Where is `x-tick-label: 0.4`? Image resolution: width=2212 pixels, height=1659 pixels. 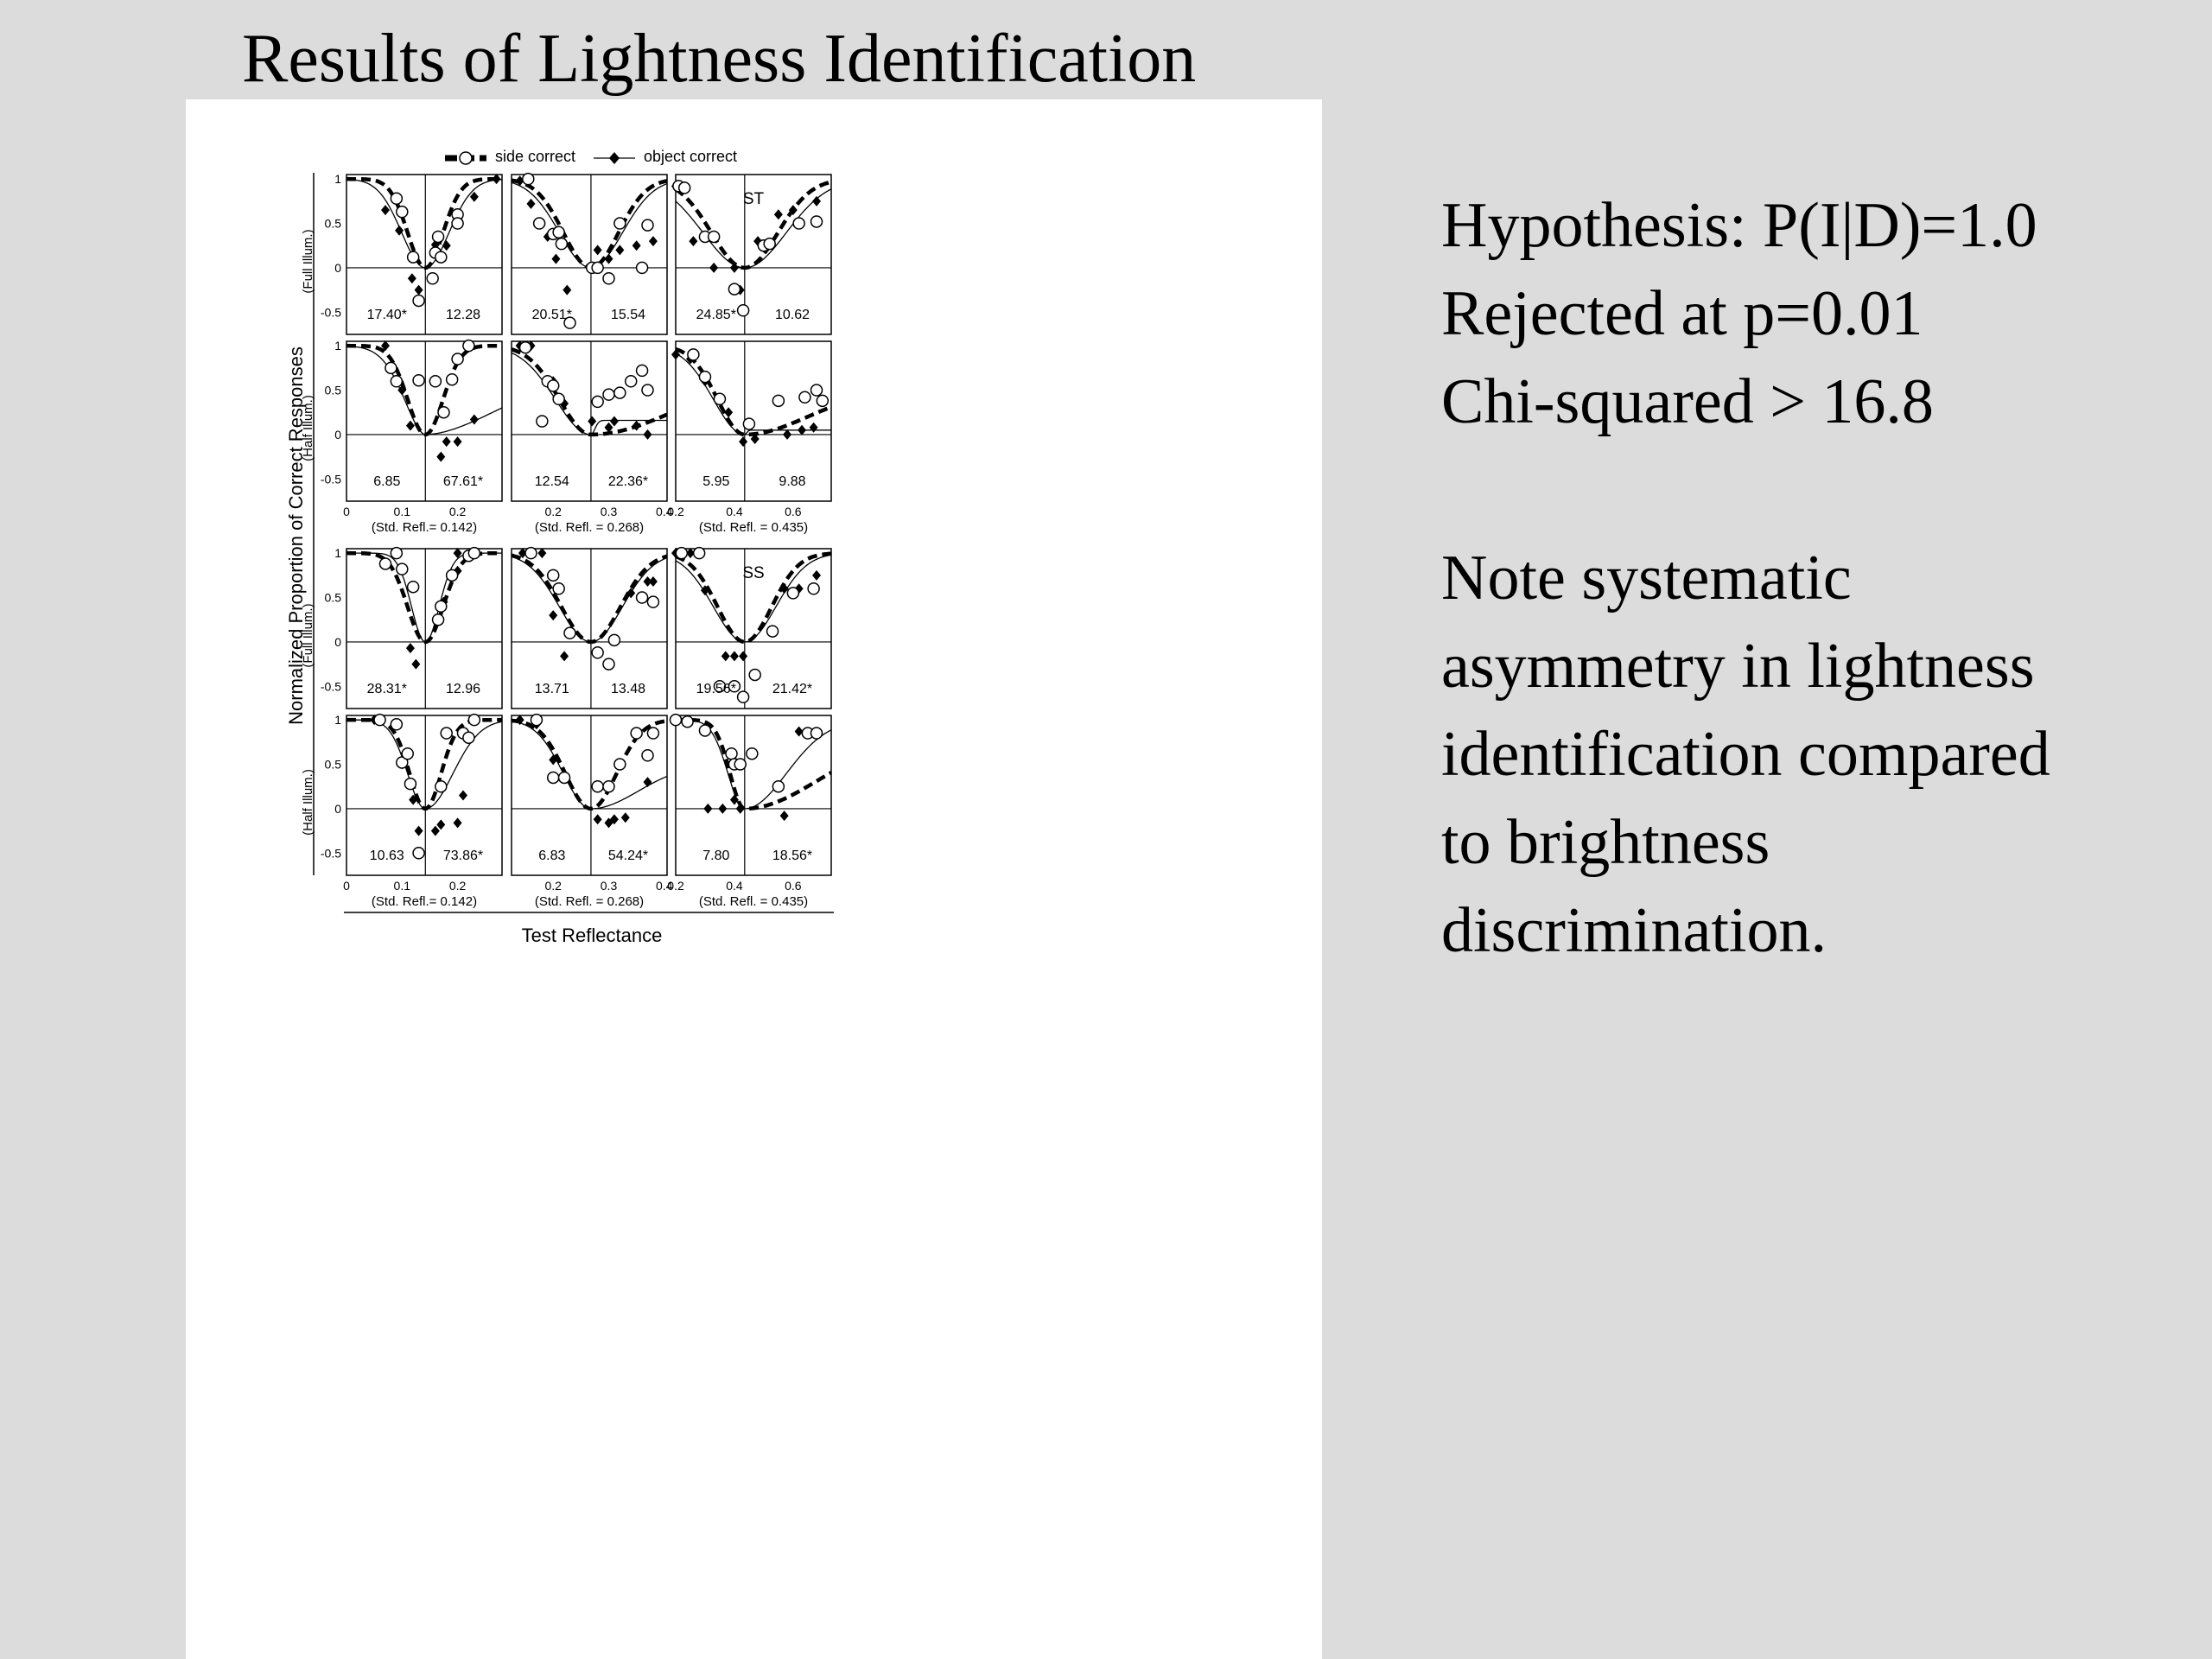
x-tick-label: 0.4 is located at coordinates (734, 511).